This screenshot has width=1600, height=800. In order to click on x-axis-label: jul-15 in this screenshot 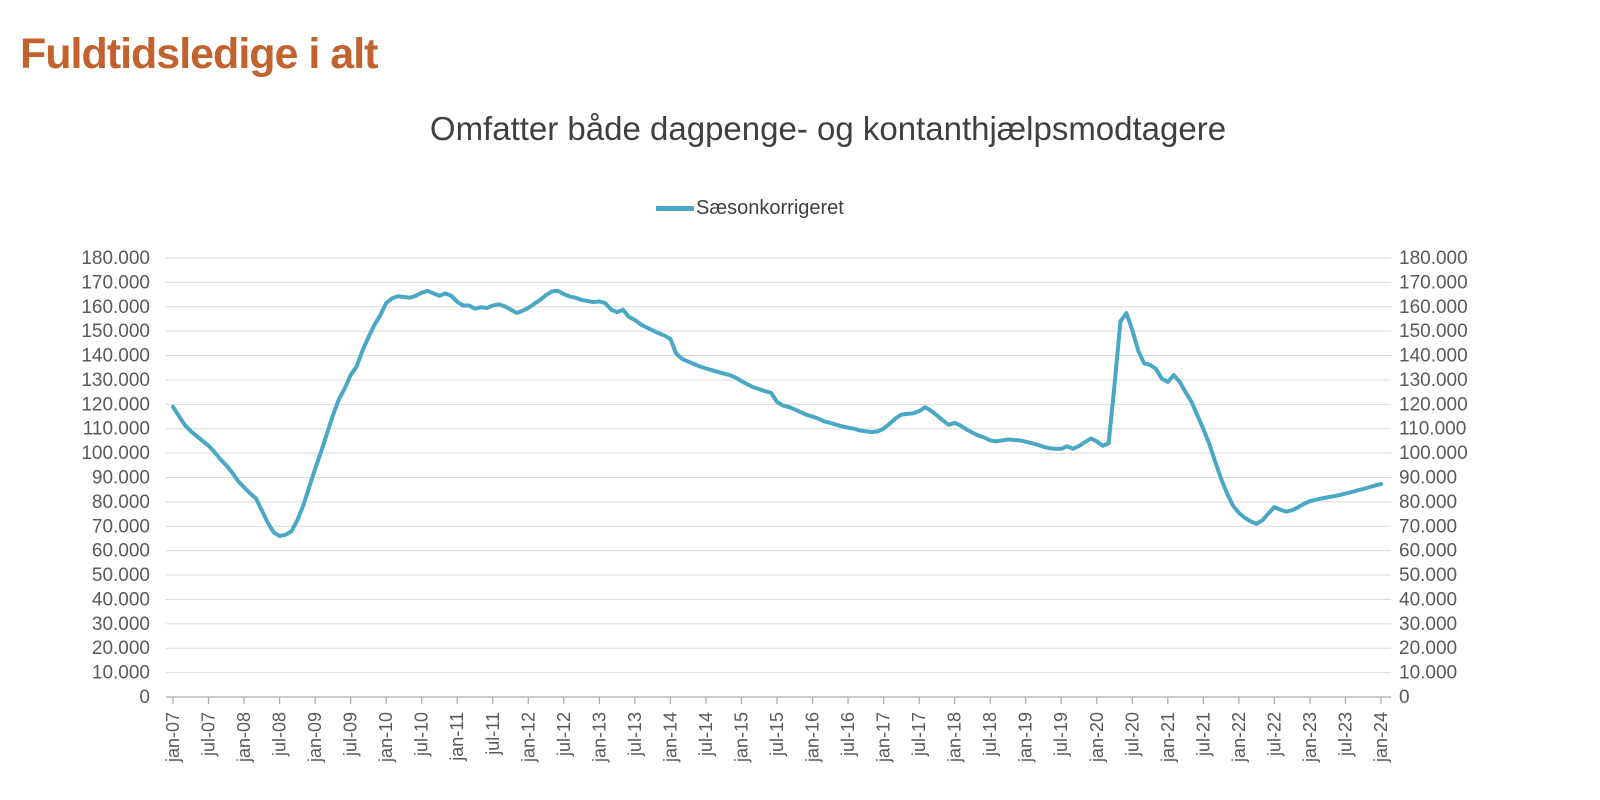, I will do `click(777, 734)`.